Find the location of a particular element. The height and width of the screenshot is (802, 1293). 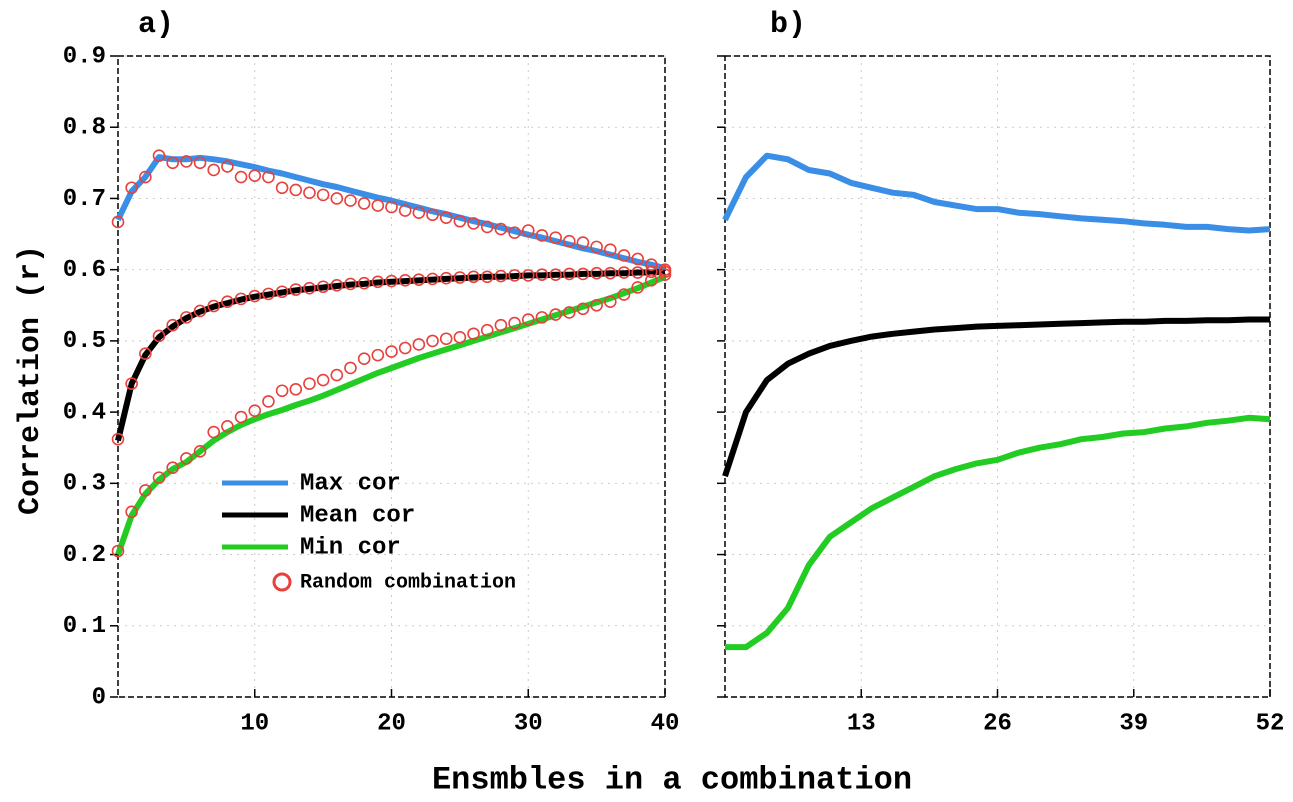

y-axis-label: Correlation (r) is located at coordinates (31, 380).